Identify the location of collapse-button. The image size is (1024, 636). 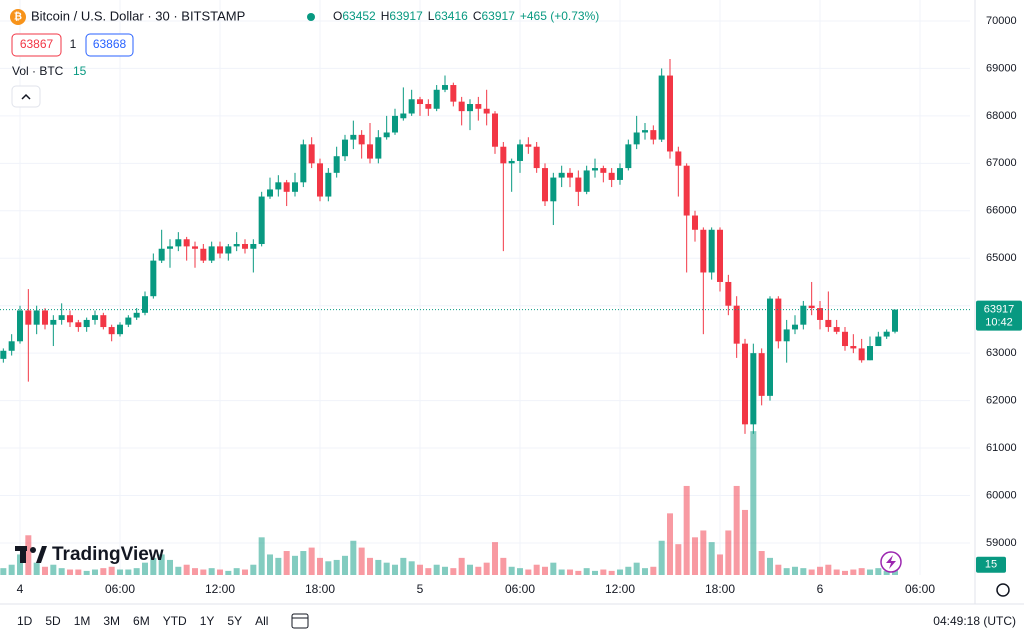
(26, 96).